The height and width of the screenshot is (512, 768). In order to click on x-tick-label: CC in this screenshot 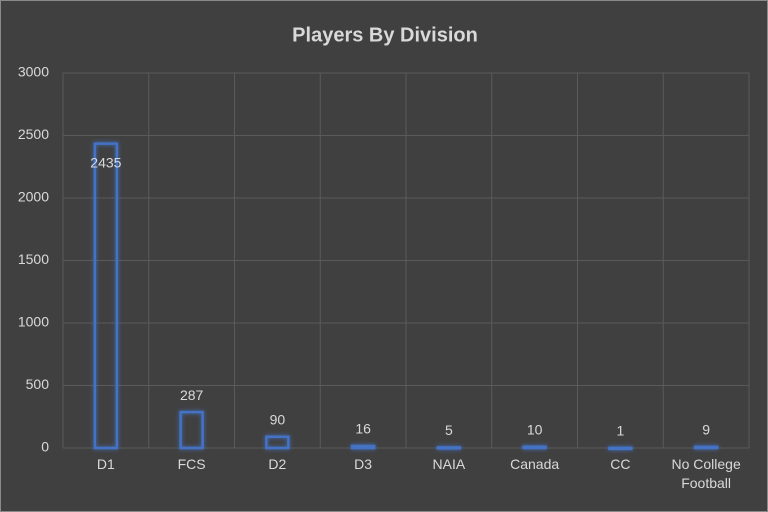, I will do `click(620, 464)`.